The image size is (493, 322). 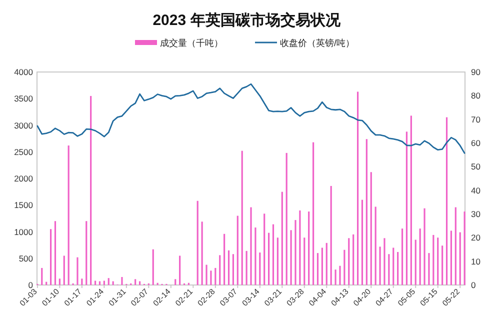 I want to click on y2-tick-label: 0, so click(x=473, y=285).